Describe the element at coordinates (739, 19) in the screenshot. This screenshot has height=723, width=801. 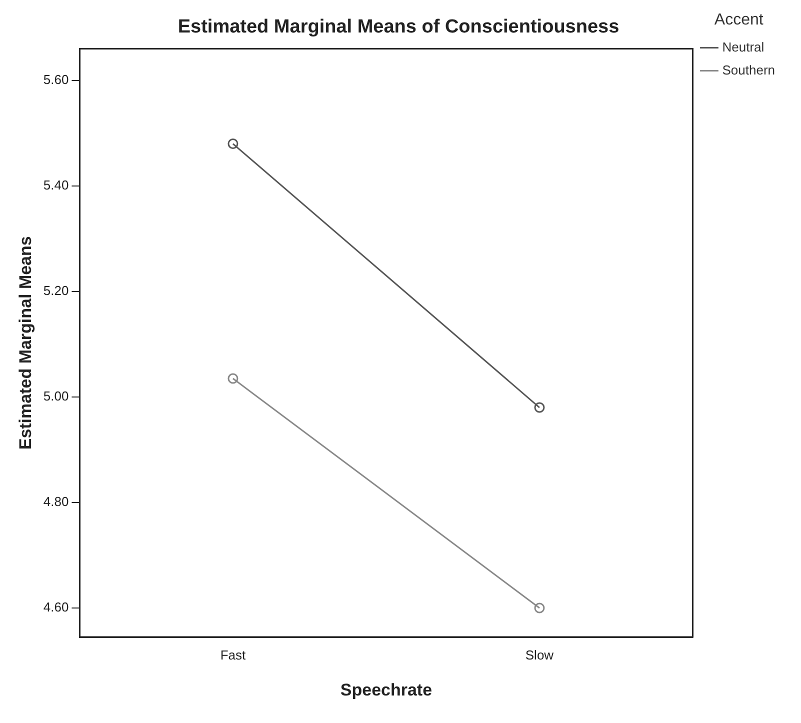
I see `legend-title: Accent` at that location.